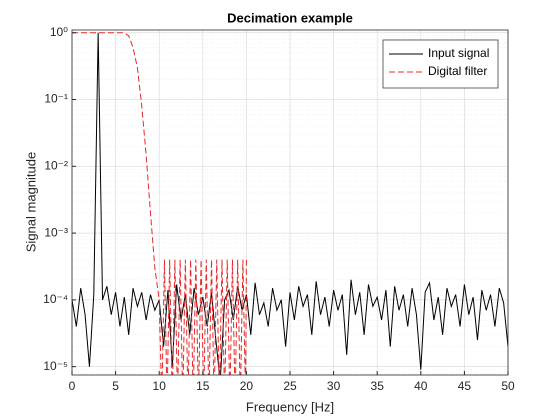 This screenshot has height=420, width=560. I want to click on x-tick-label: 50, so click(508, 386).